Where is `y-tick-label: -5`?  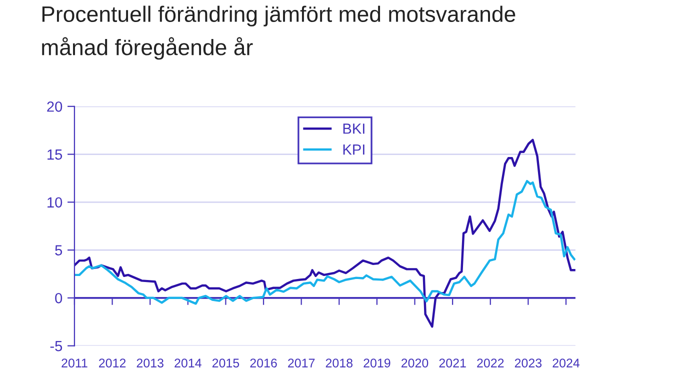 y-tick-label: -5 is located at coordinates (56, 346).